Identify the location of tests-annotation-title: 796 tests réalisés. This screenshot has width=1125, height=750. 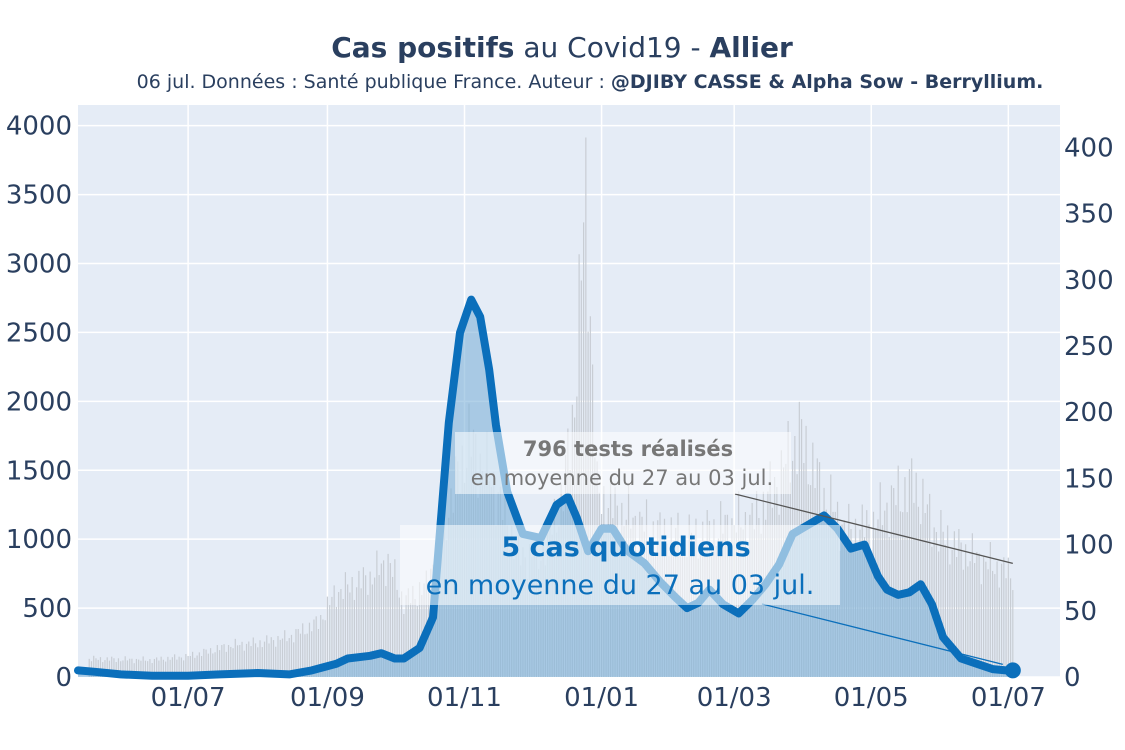
(628, 449).